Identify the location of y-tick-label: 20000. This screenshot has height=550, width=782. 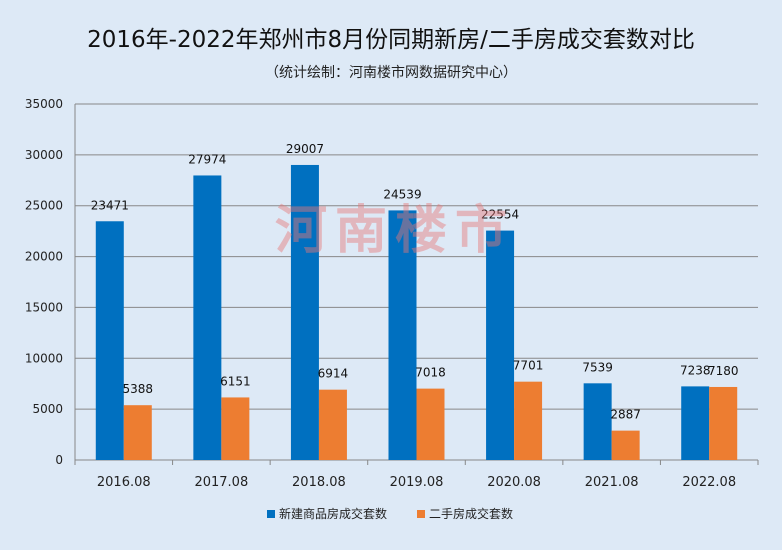
(44, 257).